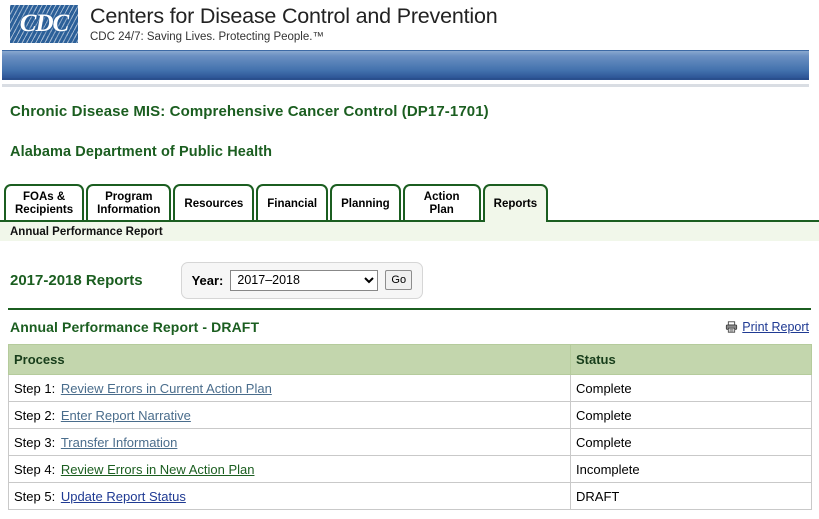 This screenshot has height=519, width=819. Describe the element at coordinates (515, 203) in the screenshot. I see `tab-reports: Reports` at that location.